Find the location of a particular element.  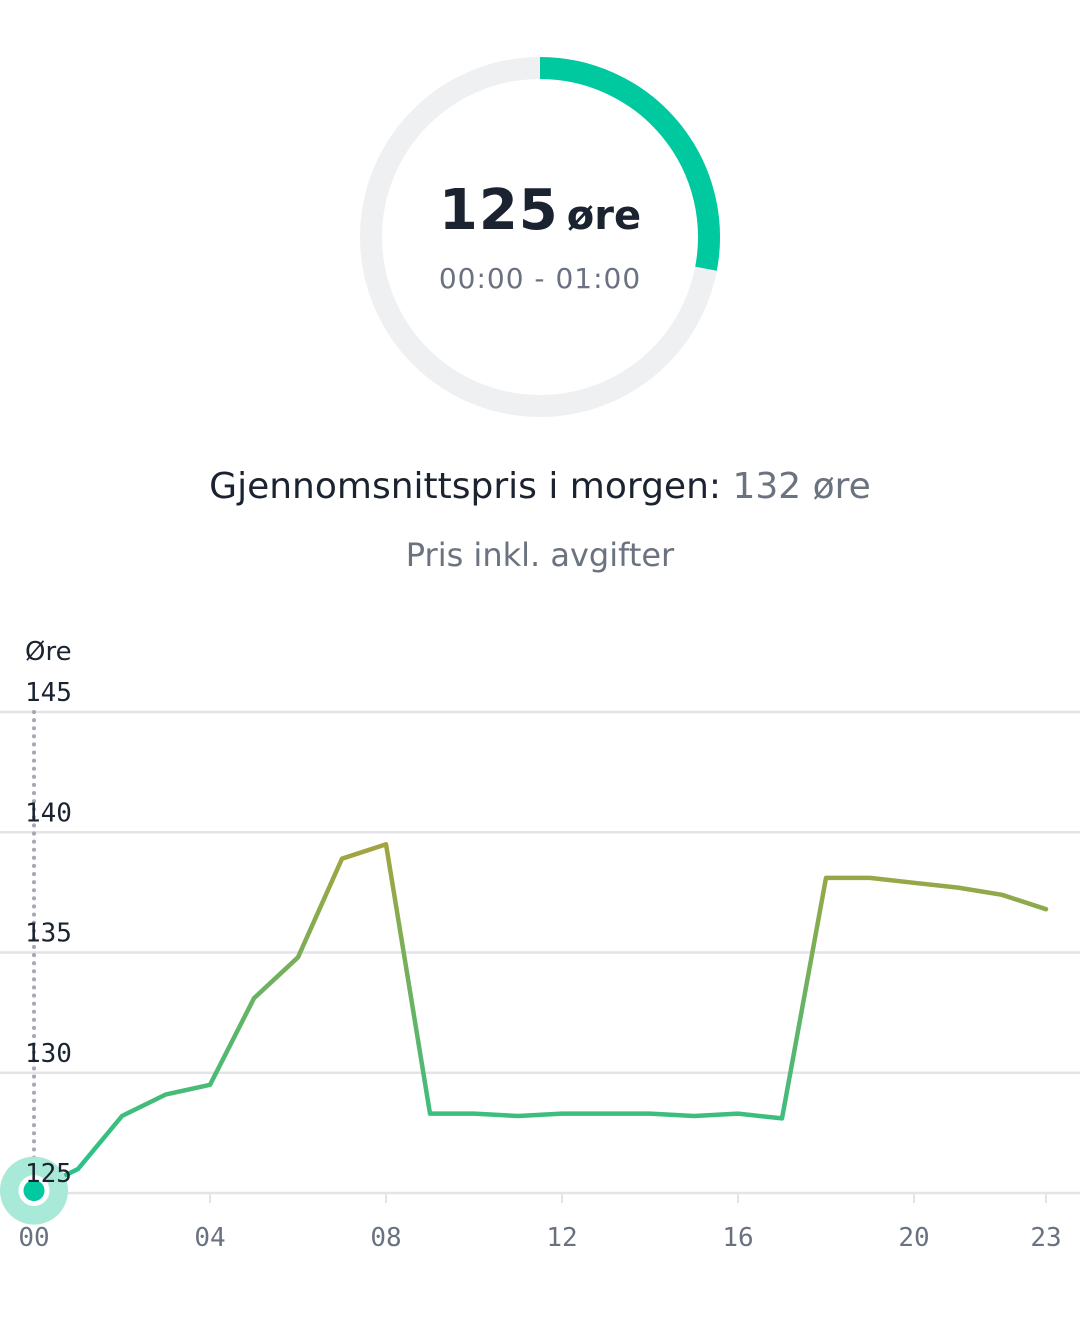

x-tick-label: 12 is located at coordinates (561, 1238).